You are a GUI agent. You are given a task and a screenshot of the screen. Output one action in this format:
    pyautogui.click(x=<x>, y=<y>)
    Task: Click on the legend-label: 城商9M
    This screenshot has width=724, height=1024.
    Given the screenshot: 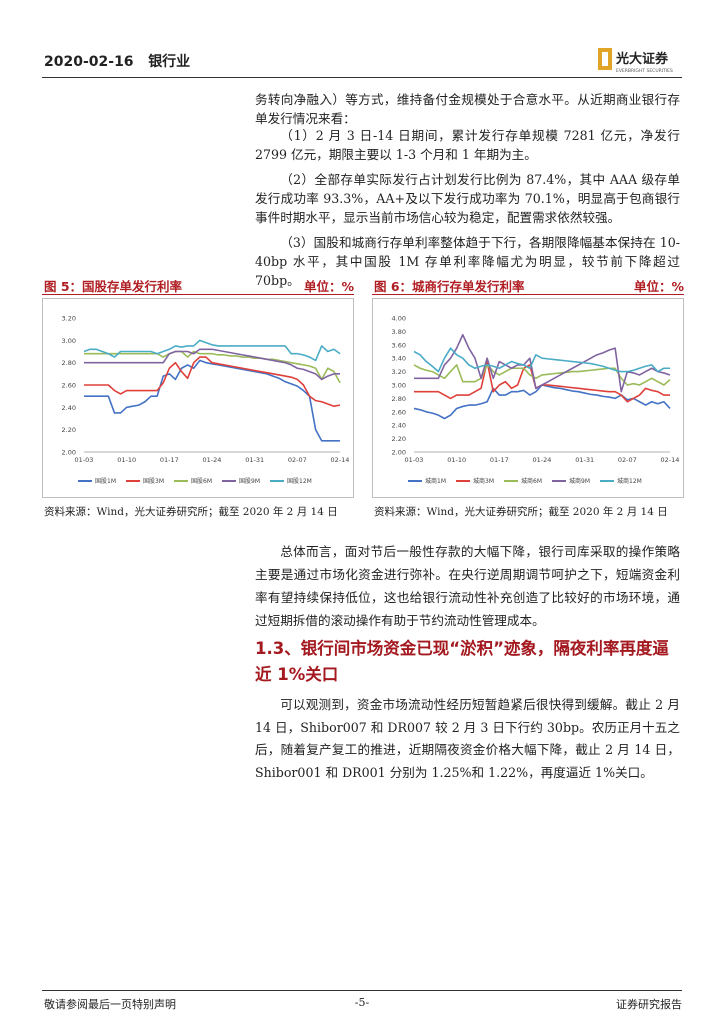 What is the action you would take?
    pyautogui.click(x=579, y=481)
    